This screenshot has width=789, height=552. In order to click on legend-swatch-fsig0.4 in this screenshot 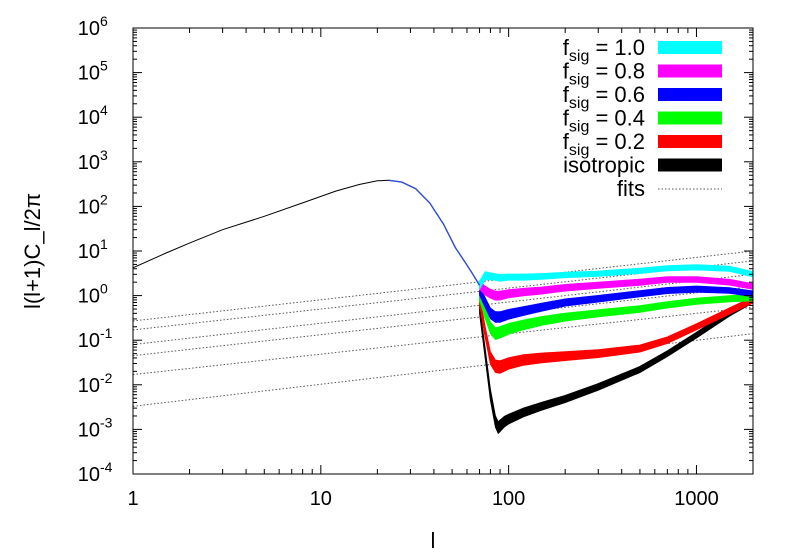, I will do `click(690, 118)`.